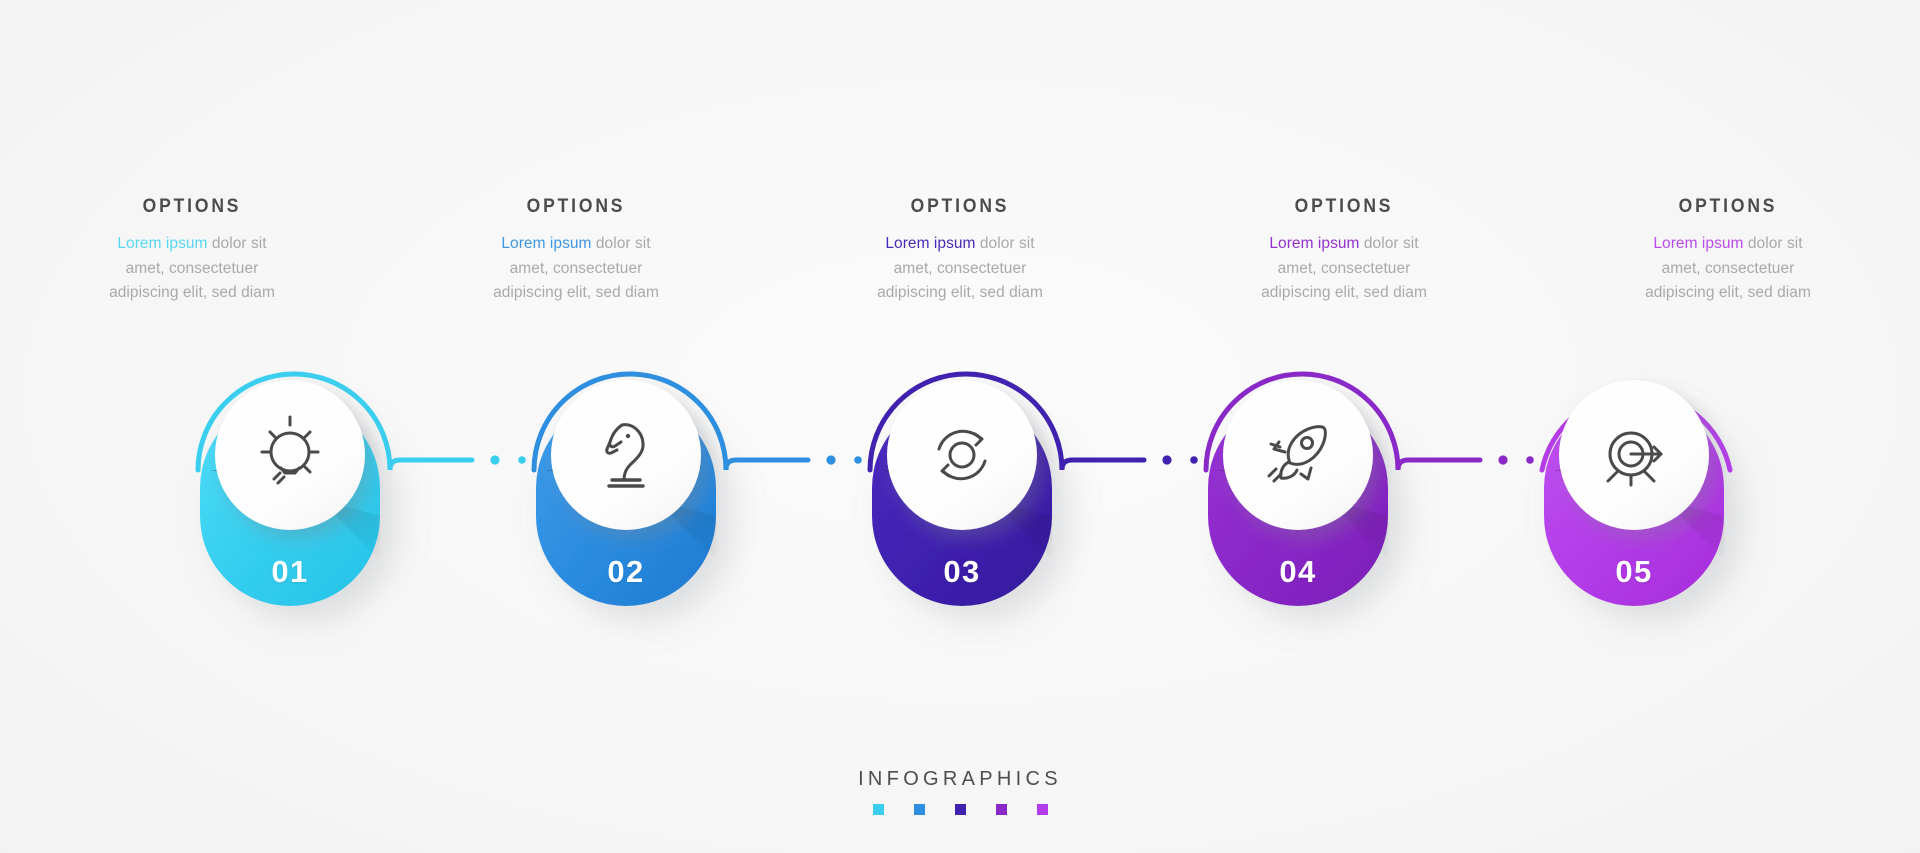  I want to click on step-highlight-05: Lorem ipsum, so click(1698, 243).